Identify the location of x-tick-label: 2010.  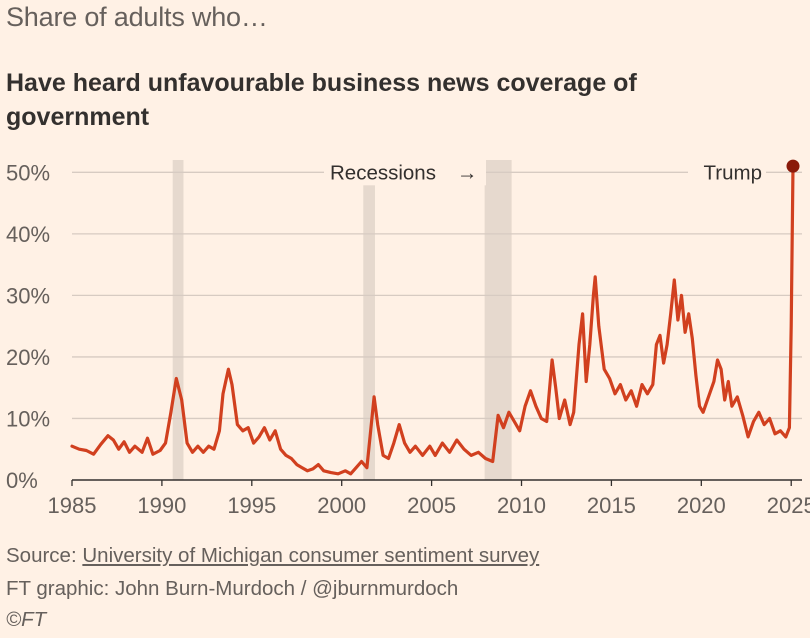
(521, 505).